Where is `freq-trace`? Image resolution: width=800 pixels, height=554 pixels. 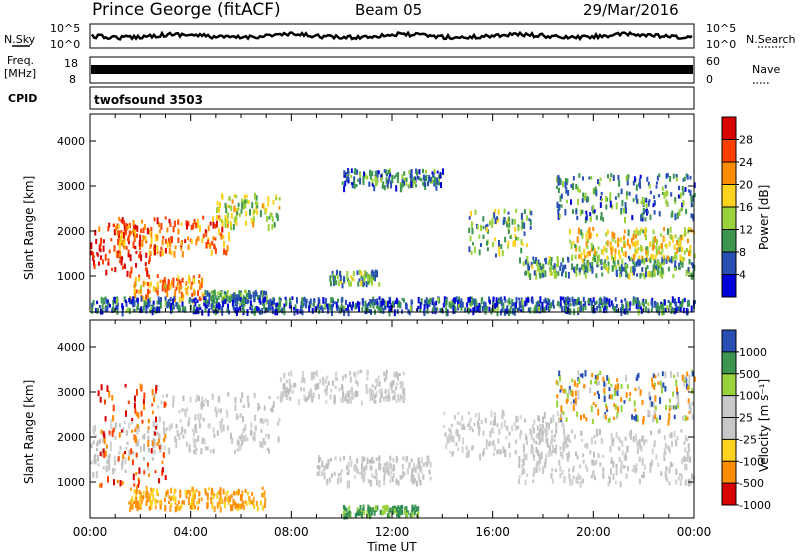 freq-trace is located at coordinates (392, 69).